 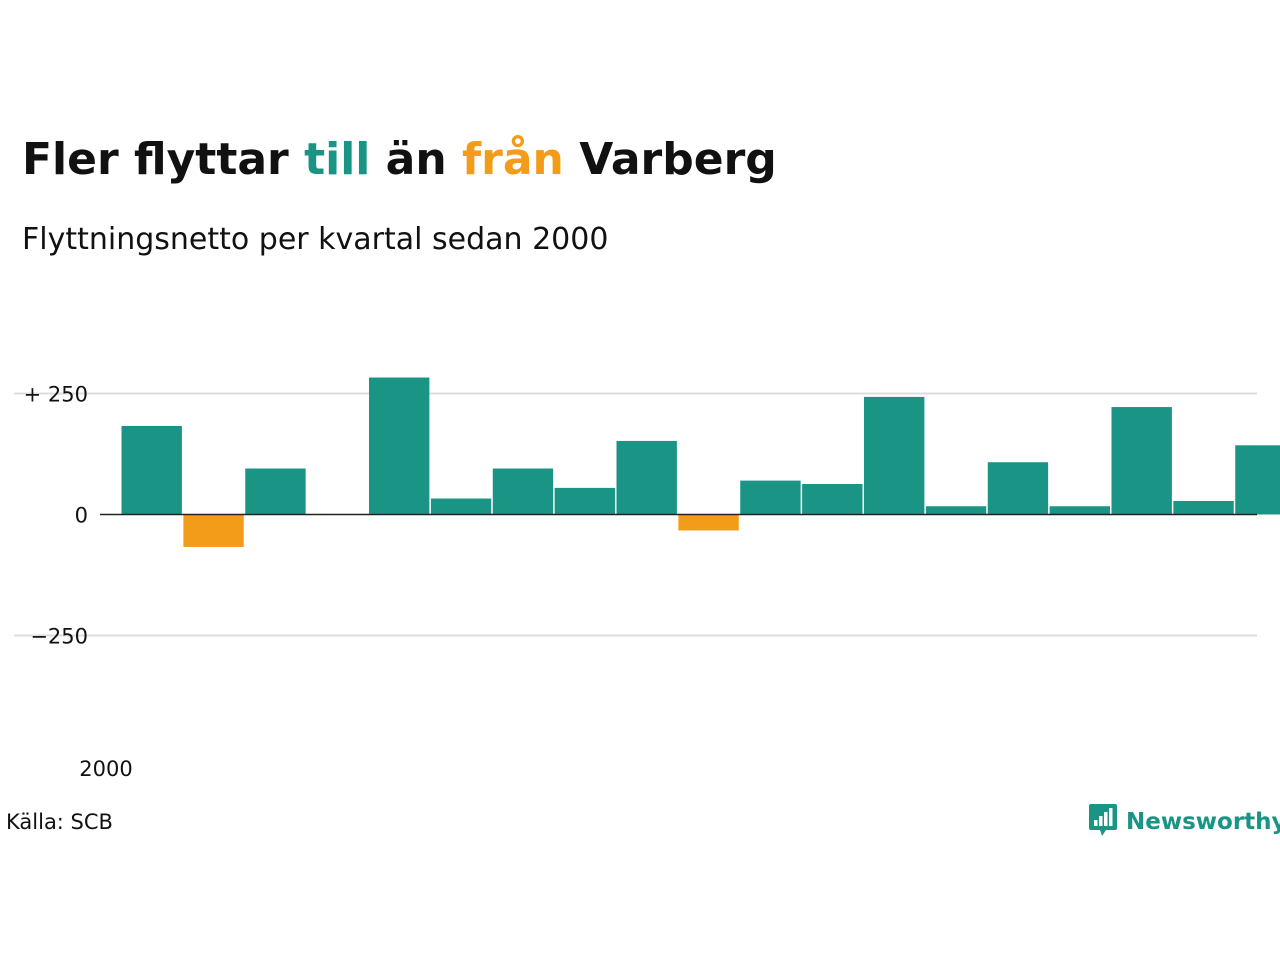 What do you see at coordinates (670, 159) in the screenshot?
I see `title-part-5: Varberg` at bounding box center [670, 159].